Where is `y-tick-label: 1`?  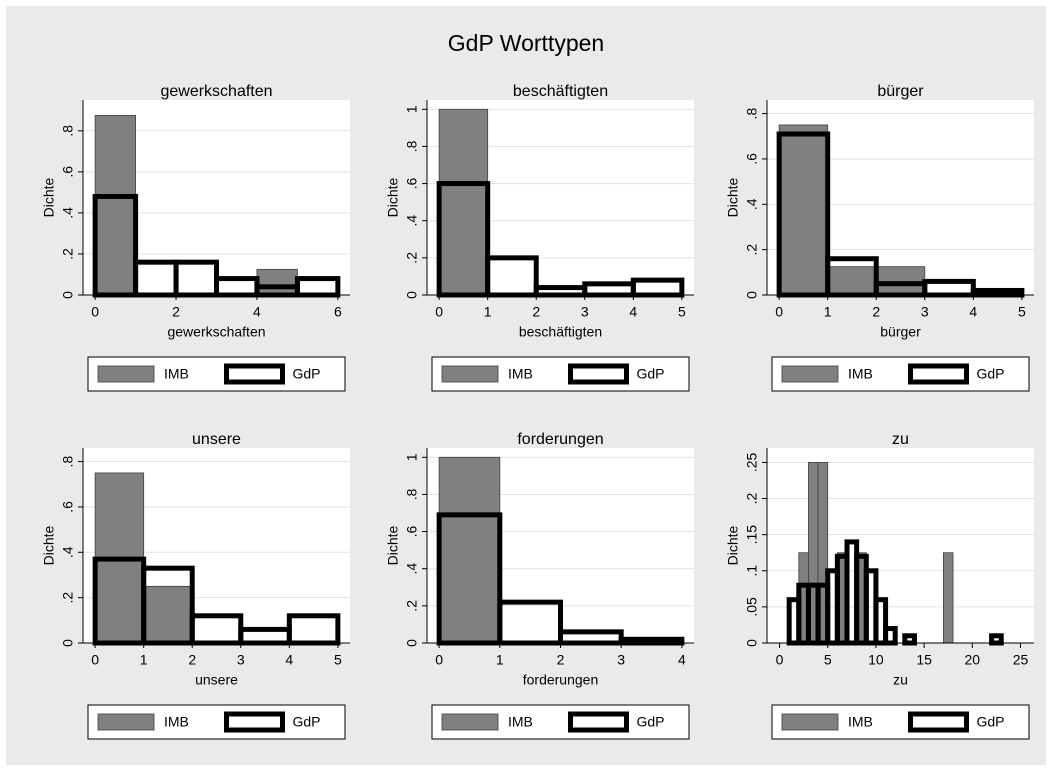
y-tick-label: 1 is located at coordinates (412, 457).